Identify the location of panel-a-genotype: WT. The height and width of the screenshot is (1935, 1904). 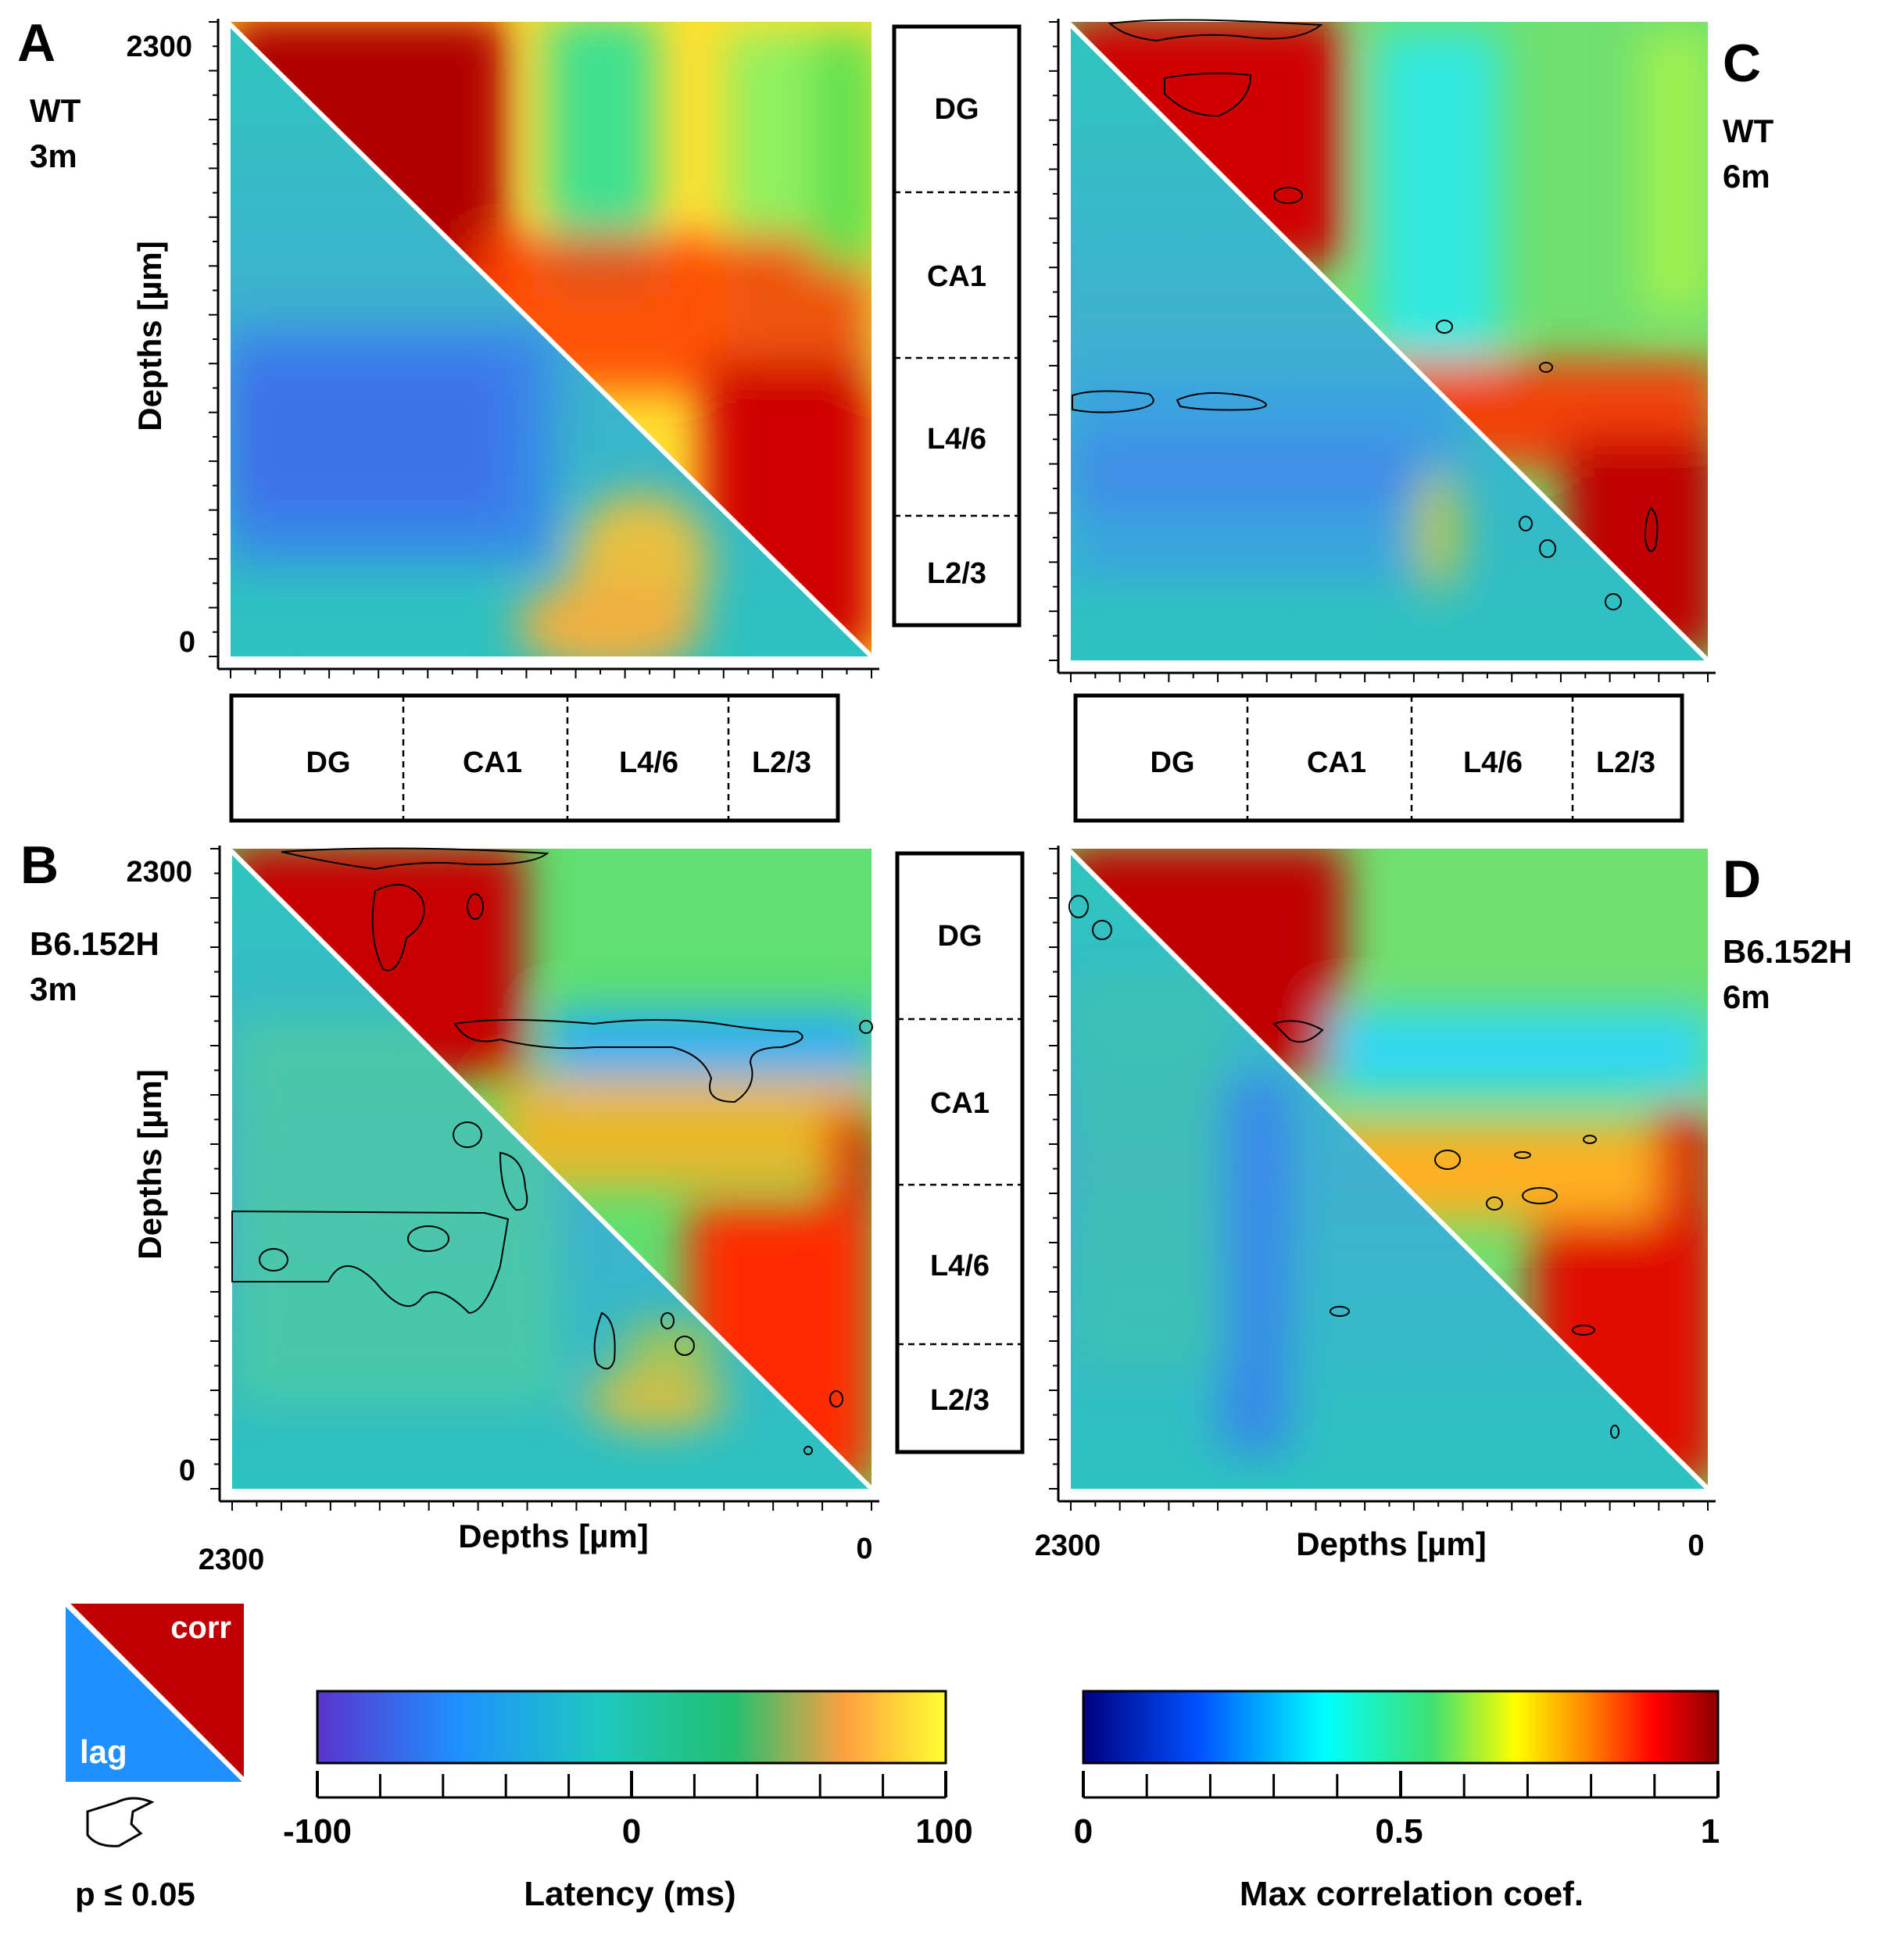
(55, 110).